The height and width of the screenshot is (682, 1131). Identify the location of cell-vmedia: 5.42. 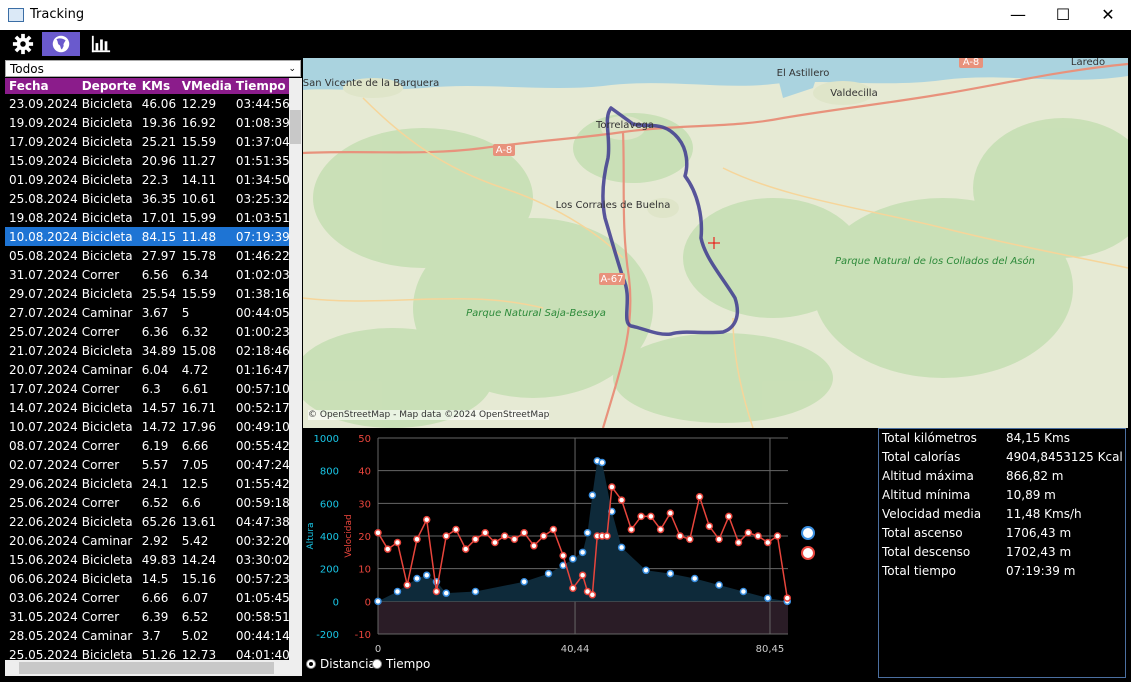
(195, 540).